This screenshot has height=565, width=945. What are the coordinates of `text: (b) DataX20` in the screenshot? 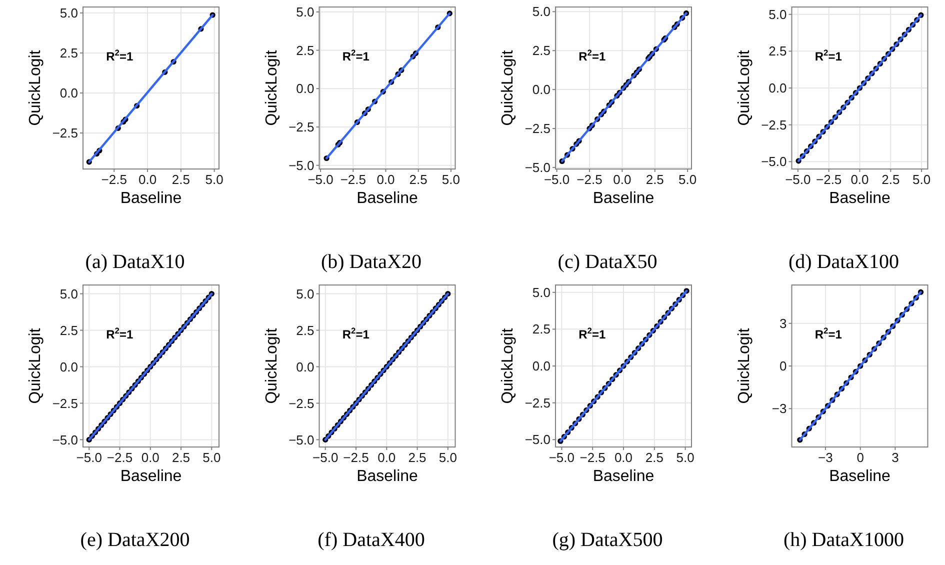 It's located at (371, 262).